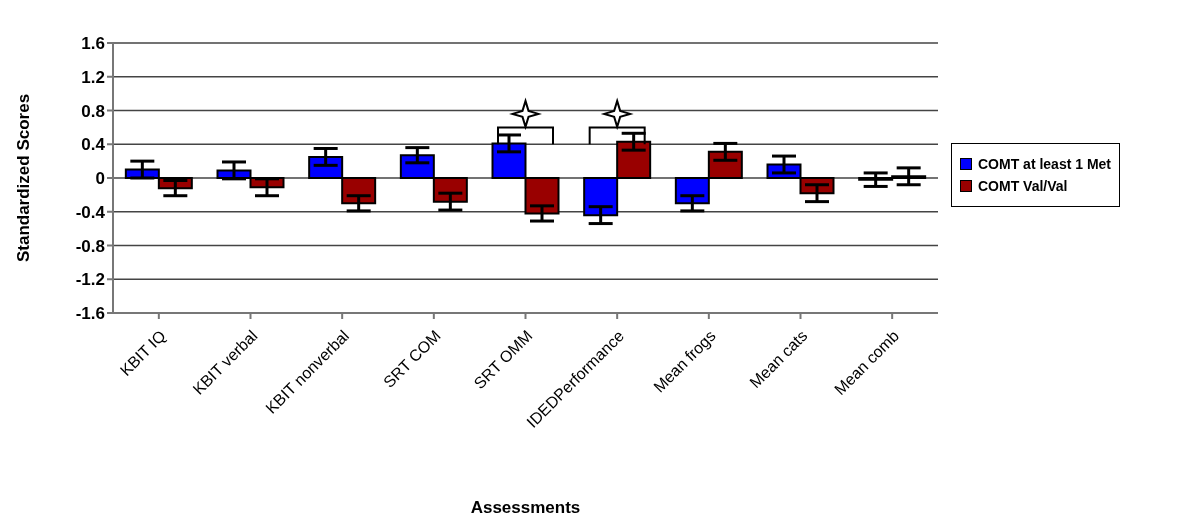  Describe the element at coordinates (93, 77) in the screenshot. I see `y-tick-label: 1.2` at that location.